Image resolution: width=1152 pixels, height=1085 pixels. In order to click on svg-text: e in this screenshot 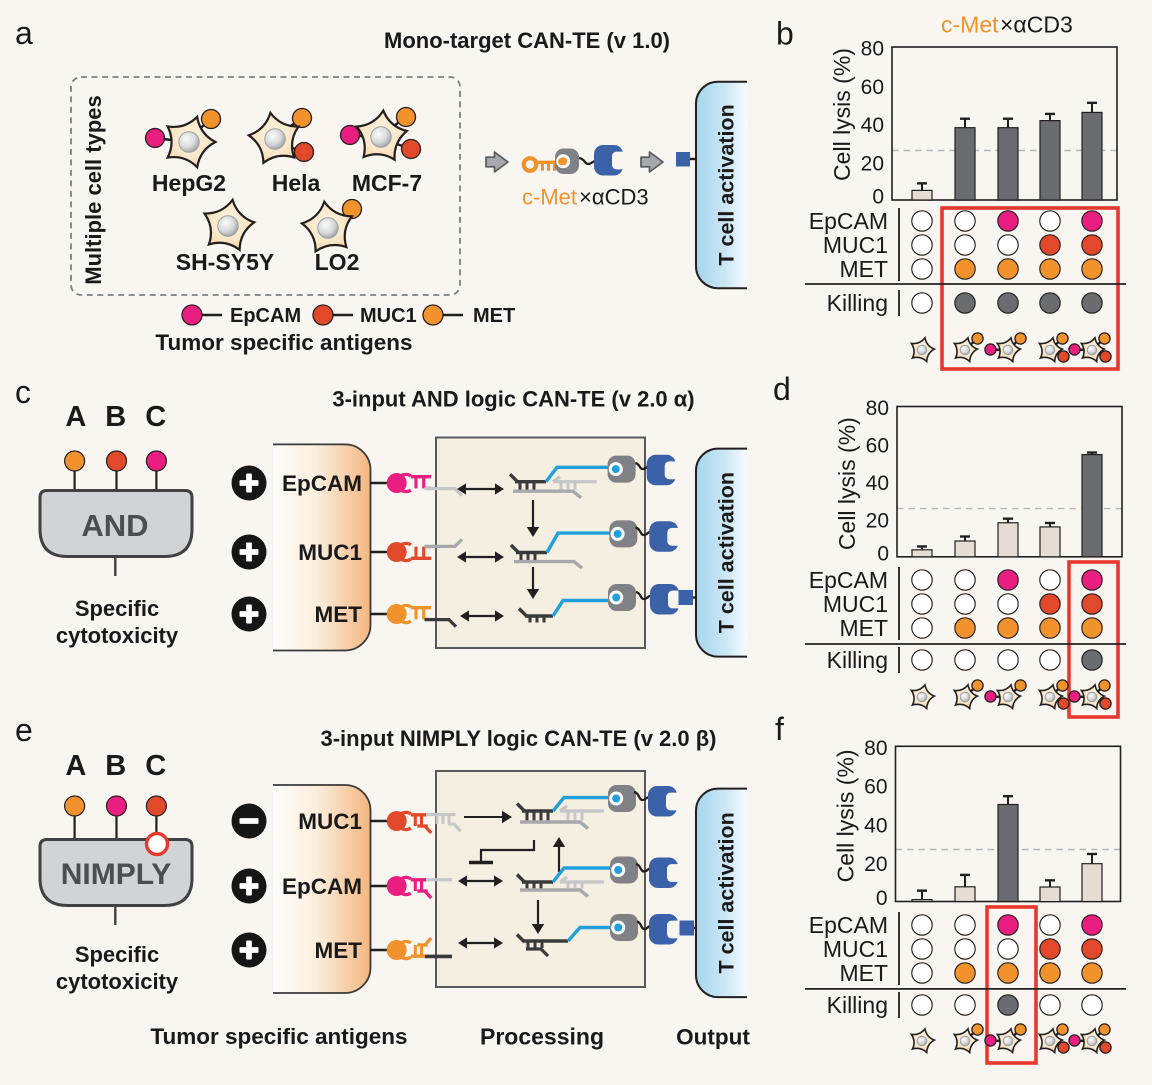, I will do `click(24, 730)`.